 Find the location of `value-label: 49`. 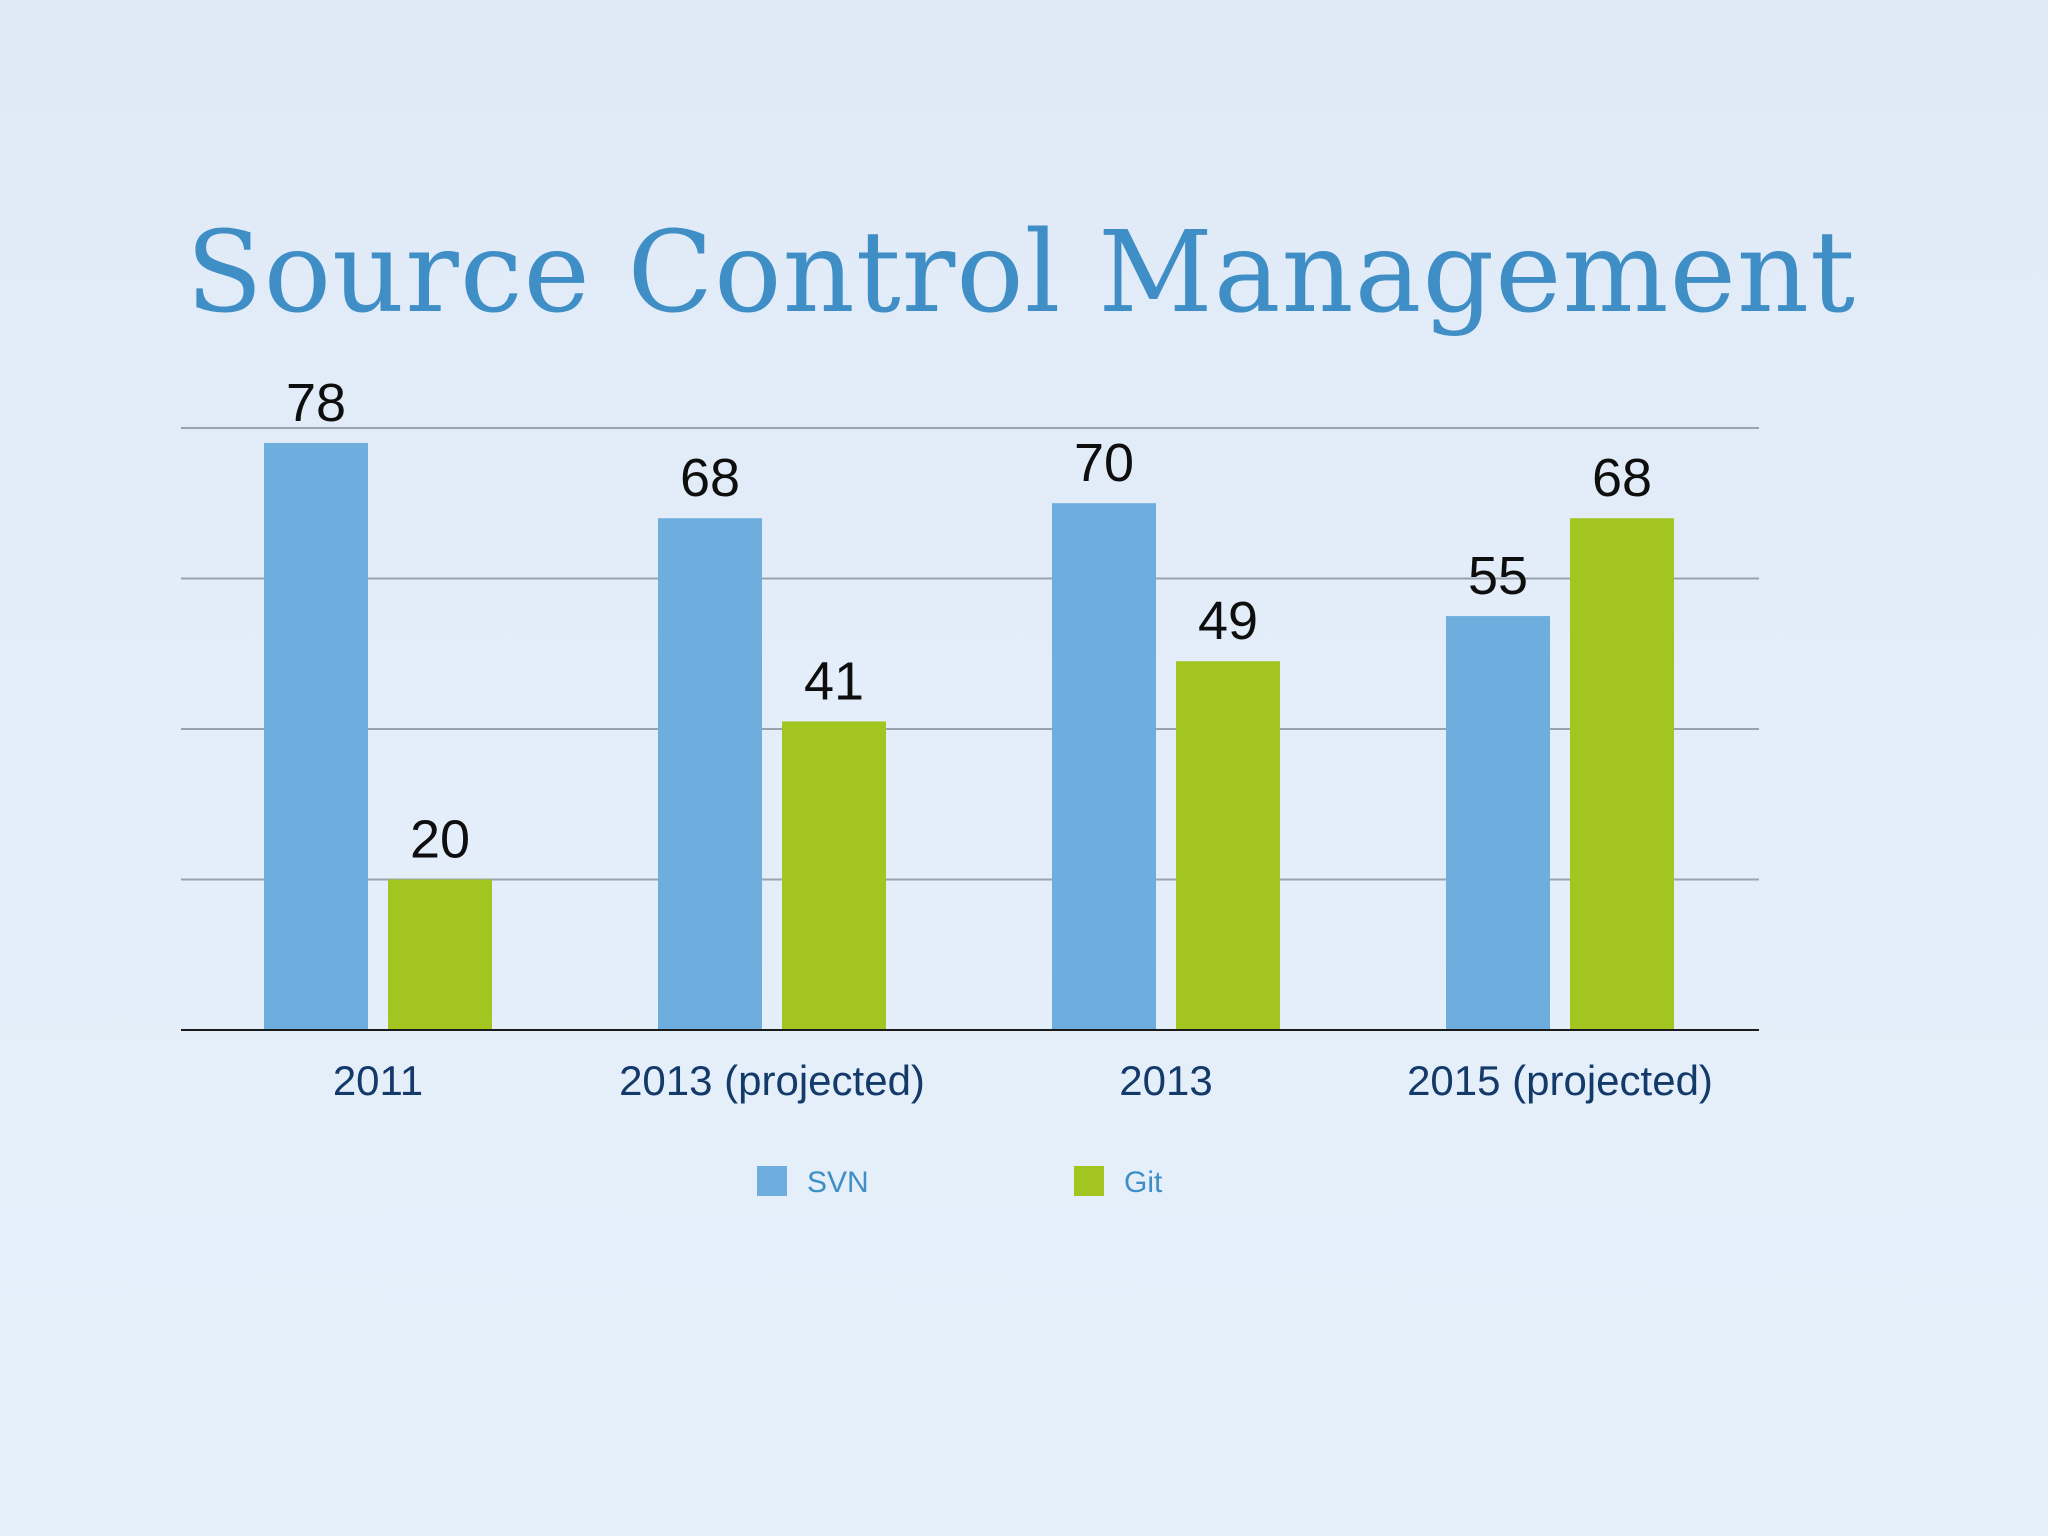

value-label: 49 is located at coordinates (1228, 621).